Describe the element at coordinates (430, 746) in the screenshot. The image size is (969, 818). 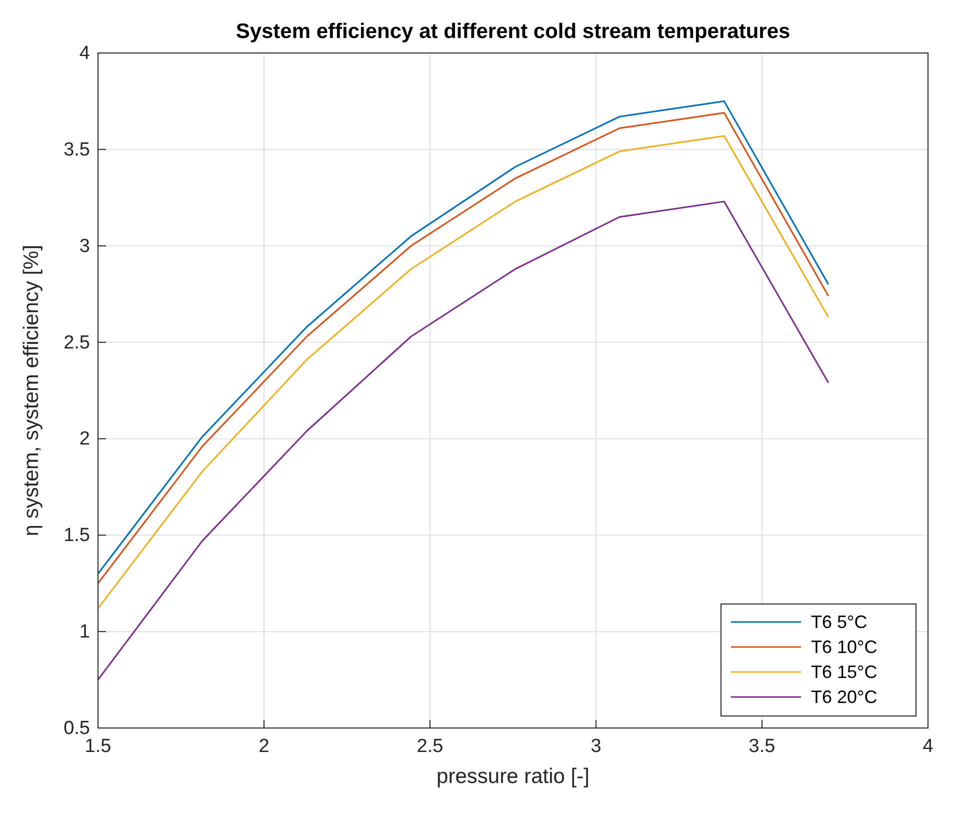
I see `x-tick-label: 2.5` at that location.